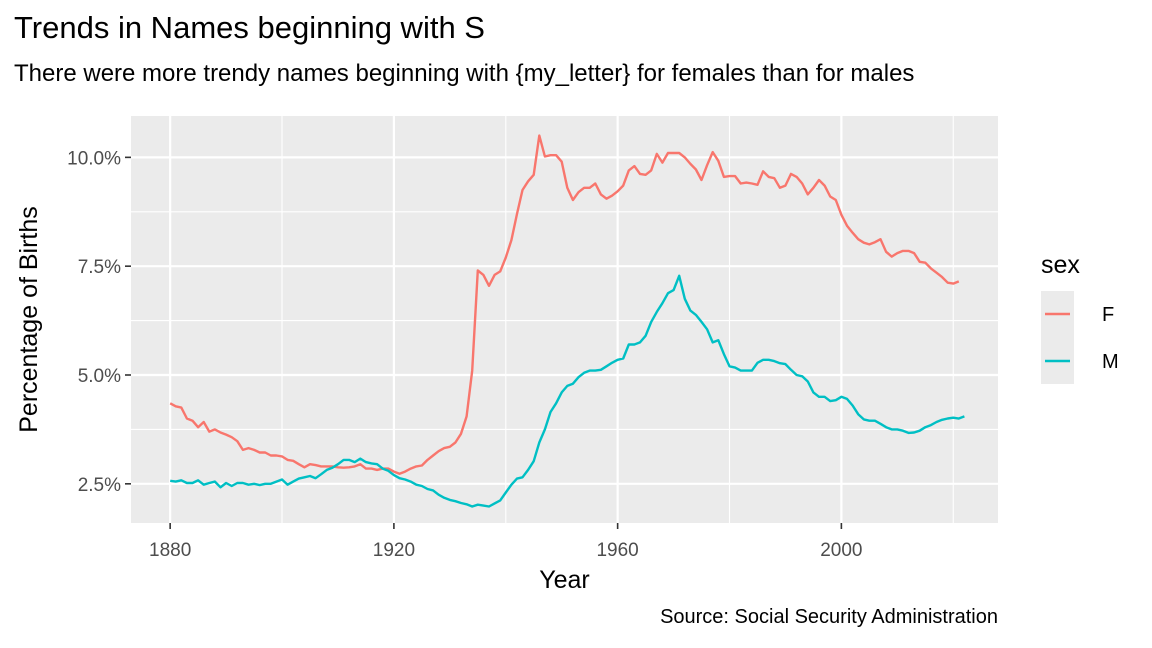 This screenshot has height=648, width=1152. I want to click on legend-label-f: F, so click(1108, 315).